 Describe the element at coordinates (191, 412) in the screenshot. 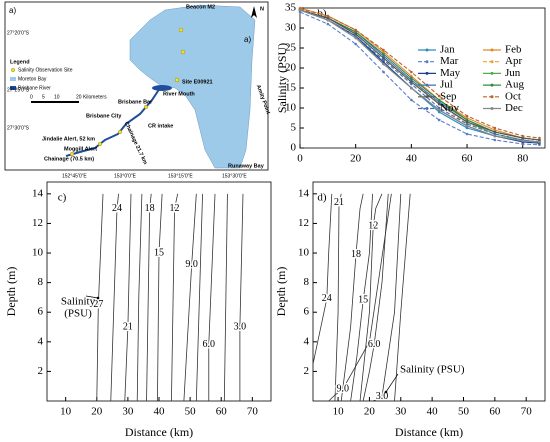

I see `x-tick-label: 50` at that location.